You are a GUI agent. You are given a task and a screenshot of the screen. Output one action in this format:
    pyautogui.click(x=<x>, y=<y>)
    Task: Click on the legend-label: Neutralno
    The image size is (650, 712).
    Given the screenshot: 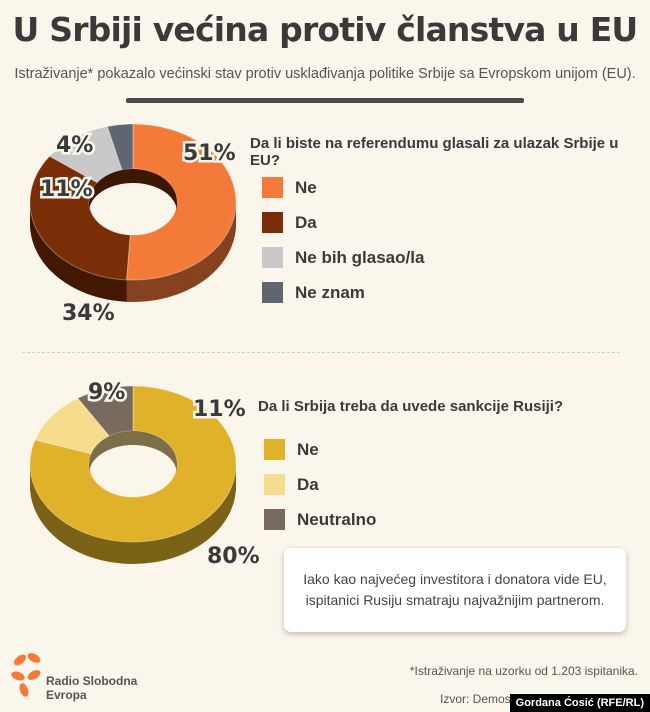 What is the action you would take?
    pyautogui.click(x=337, y=519)
    